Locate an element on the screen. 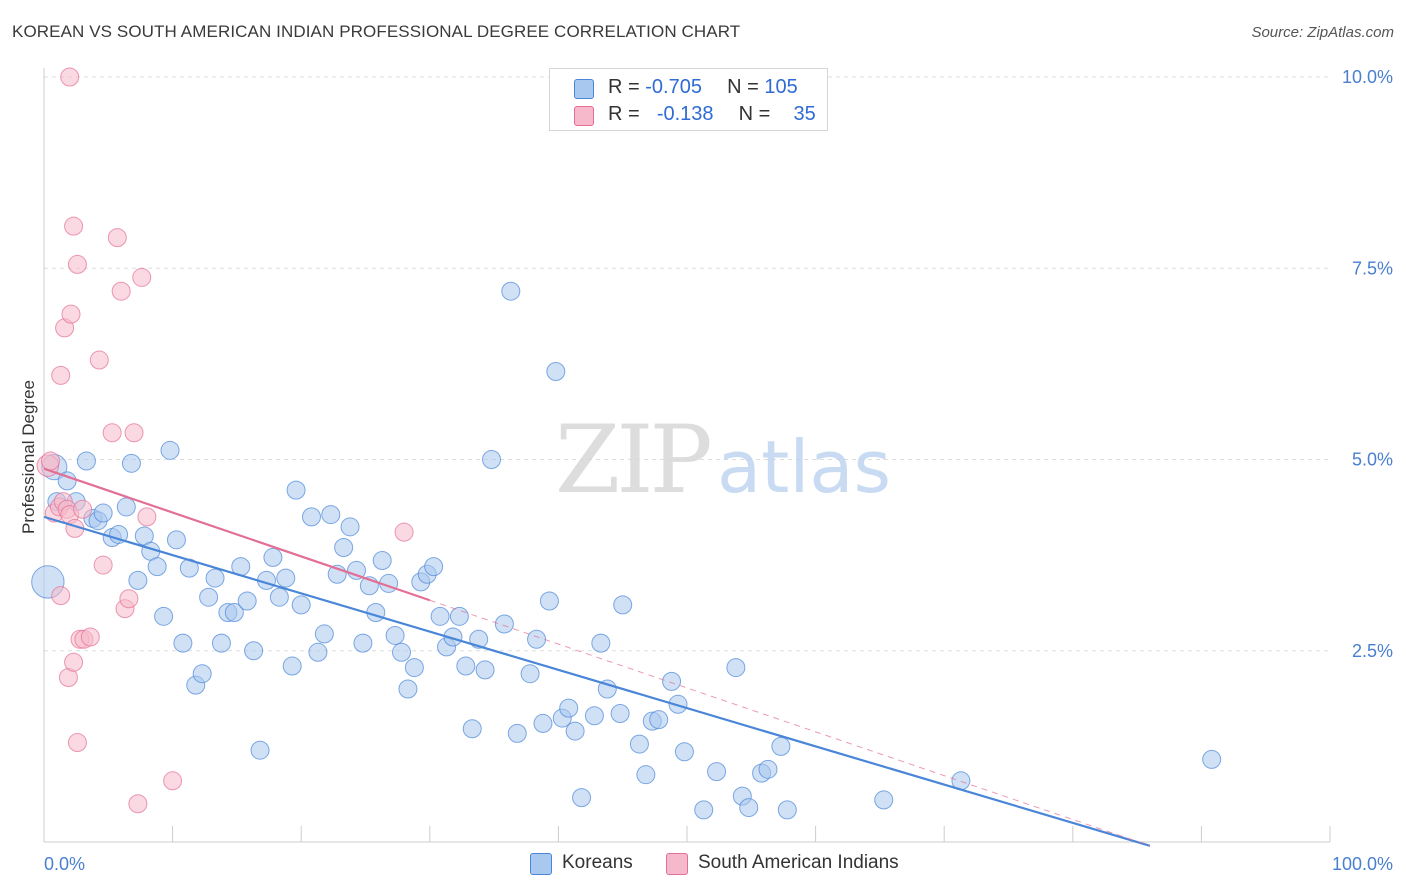  x-tick-label: 0.0% is located at coordinates (64, 864).